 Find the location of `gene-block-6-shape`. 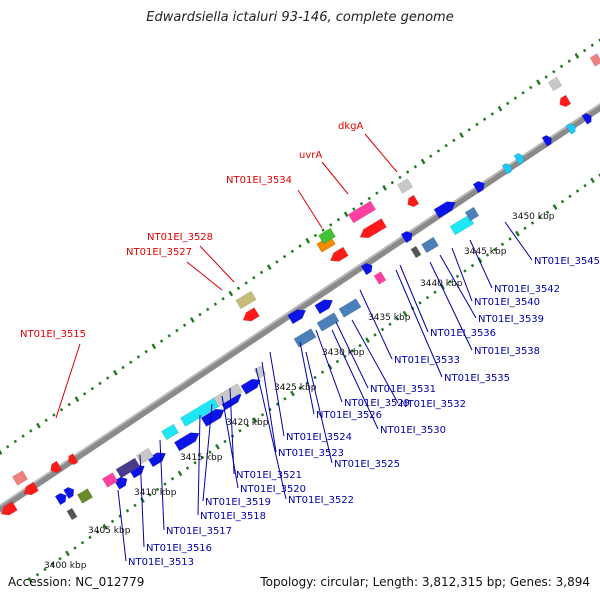

gene-block-6-shape is located at coordinates (305, 338).